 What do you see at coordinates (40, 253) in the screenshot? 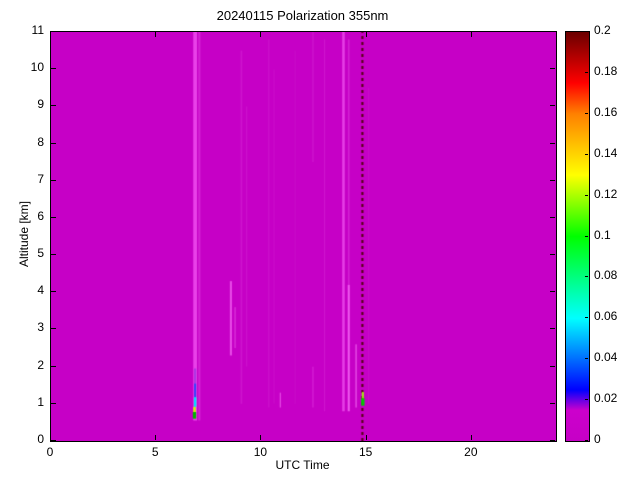
I see `y-tick-label: 5` at bounding box center [40, 253].